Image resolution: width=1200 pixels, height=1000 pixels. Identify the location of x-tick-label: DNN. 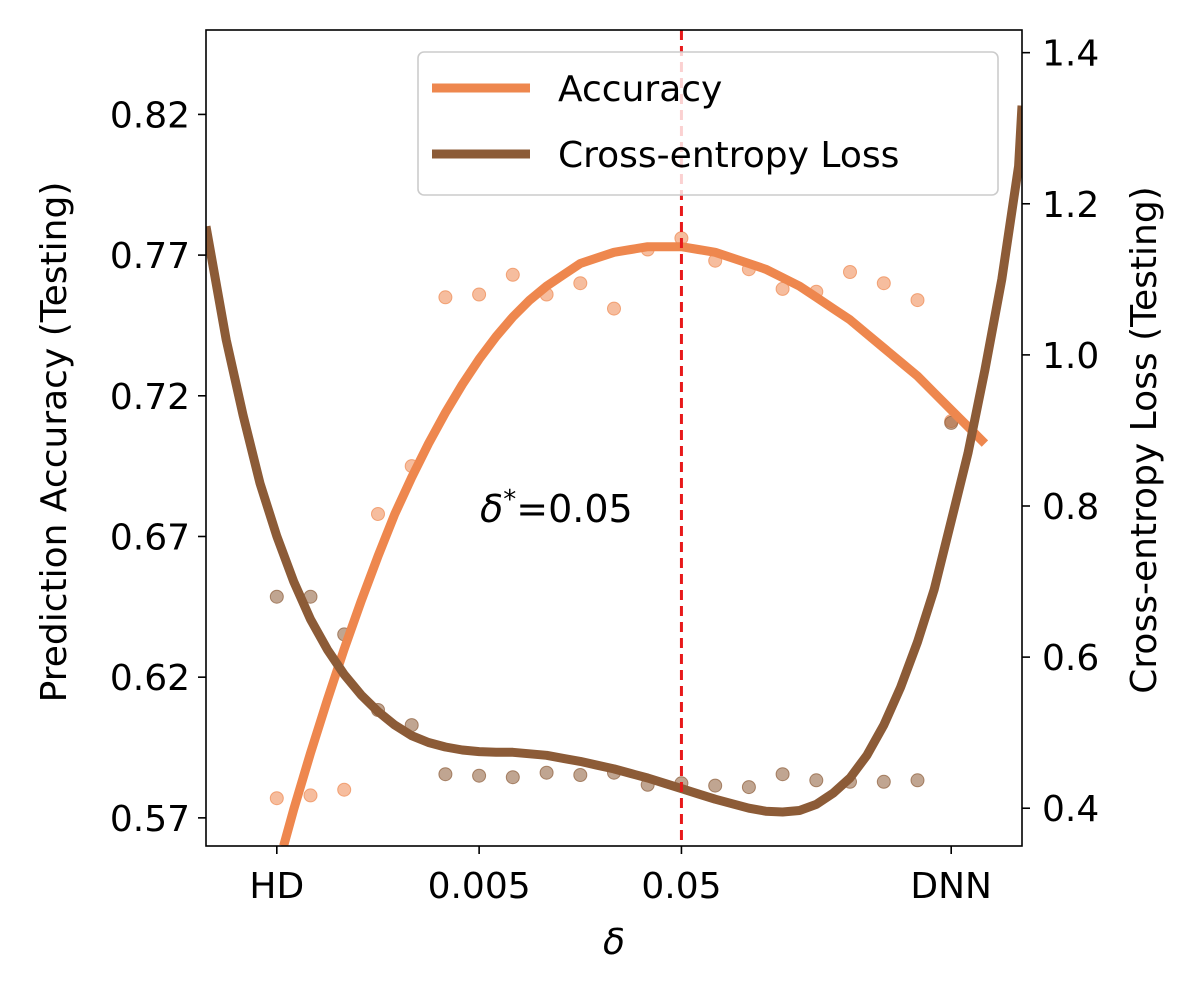
(951, 886).